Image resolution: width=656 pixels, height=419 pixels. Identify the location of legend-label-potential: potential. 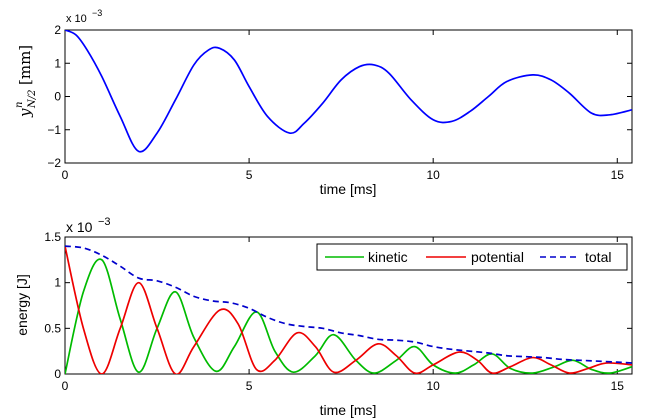
(497, 257).